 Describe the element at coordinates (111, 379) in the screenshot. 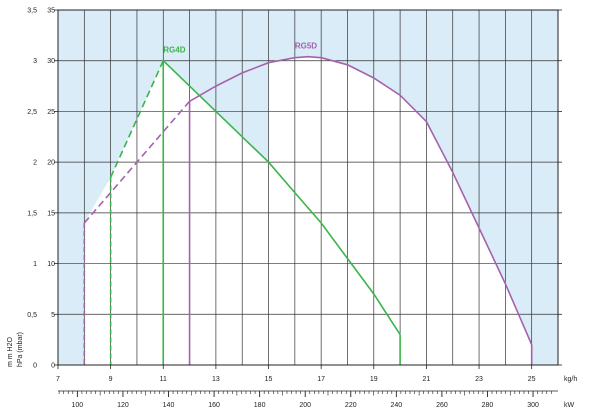

I see `x-tick-label: 9` at that location.